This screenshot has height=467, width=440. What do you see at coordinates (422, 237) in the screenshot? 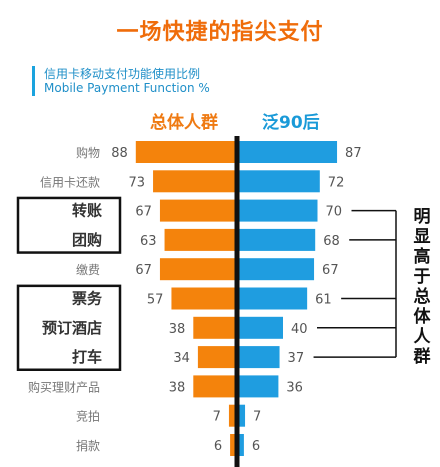
I see `side-annotation-char: 显` at bounding box center [422, 237].